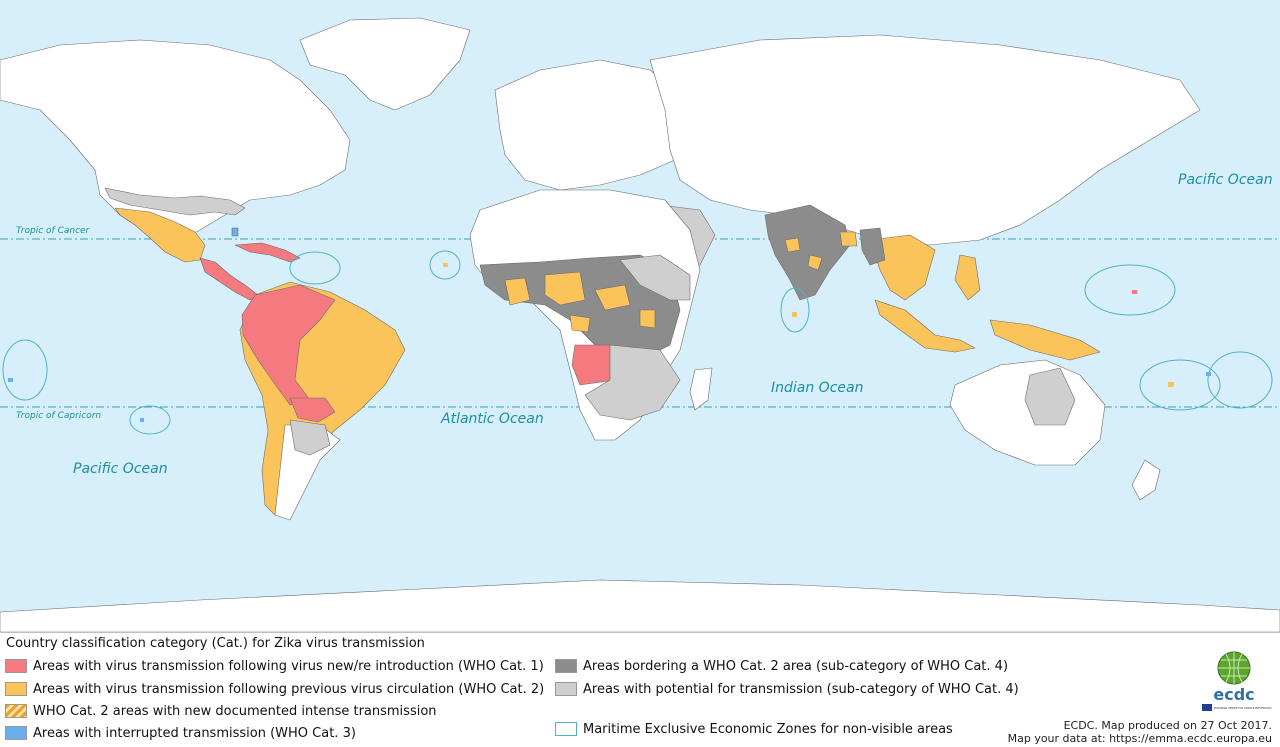 The image size is (1280, 747). I want to click on florida-interrupted, so click(235, 232).